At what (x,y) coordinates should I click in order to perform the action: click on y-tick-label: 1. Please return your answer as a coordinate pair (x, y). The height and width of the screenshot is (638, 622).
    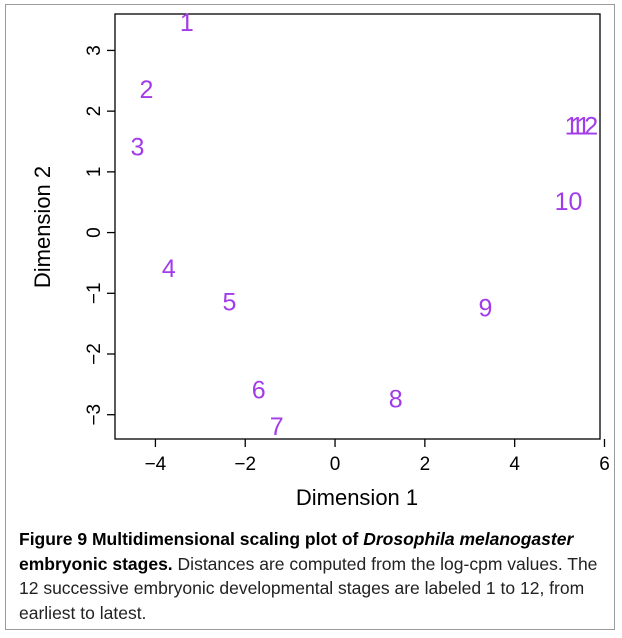
    Looking at the image, I should click on (94, 172).